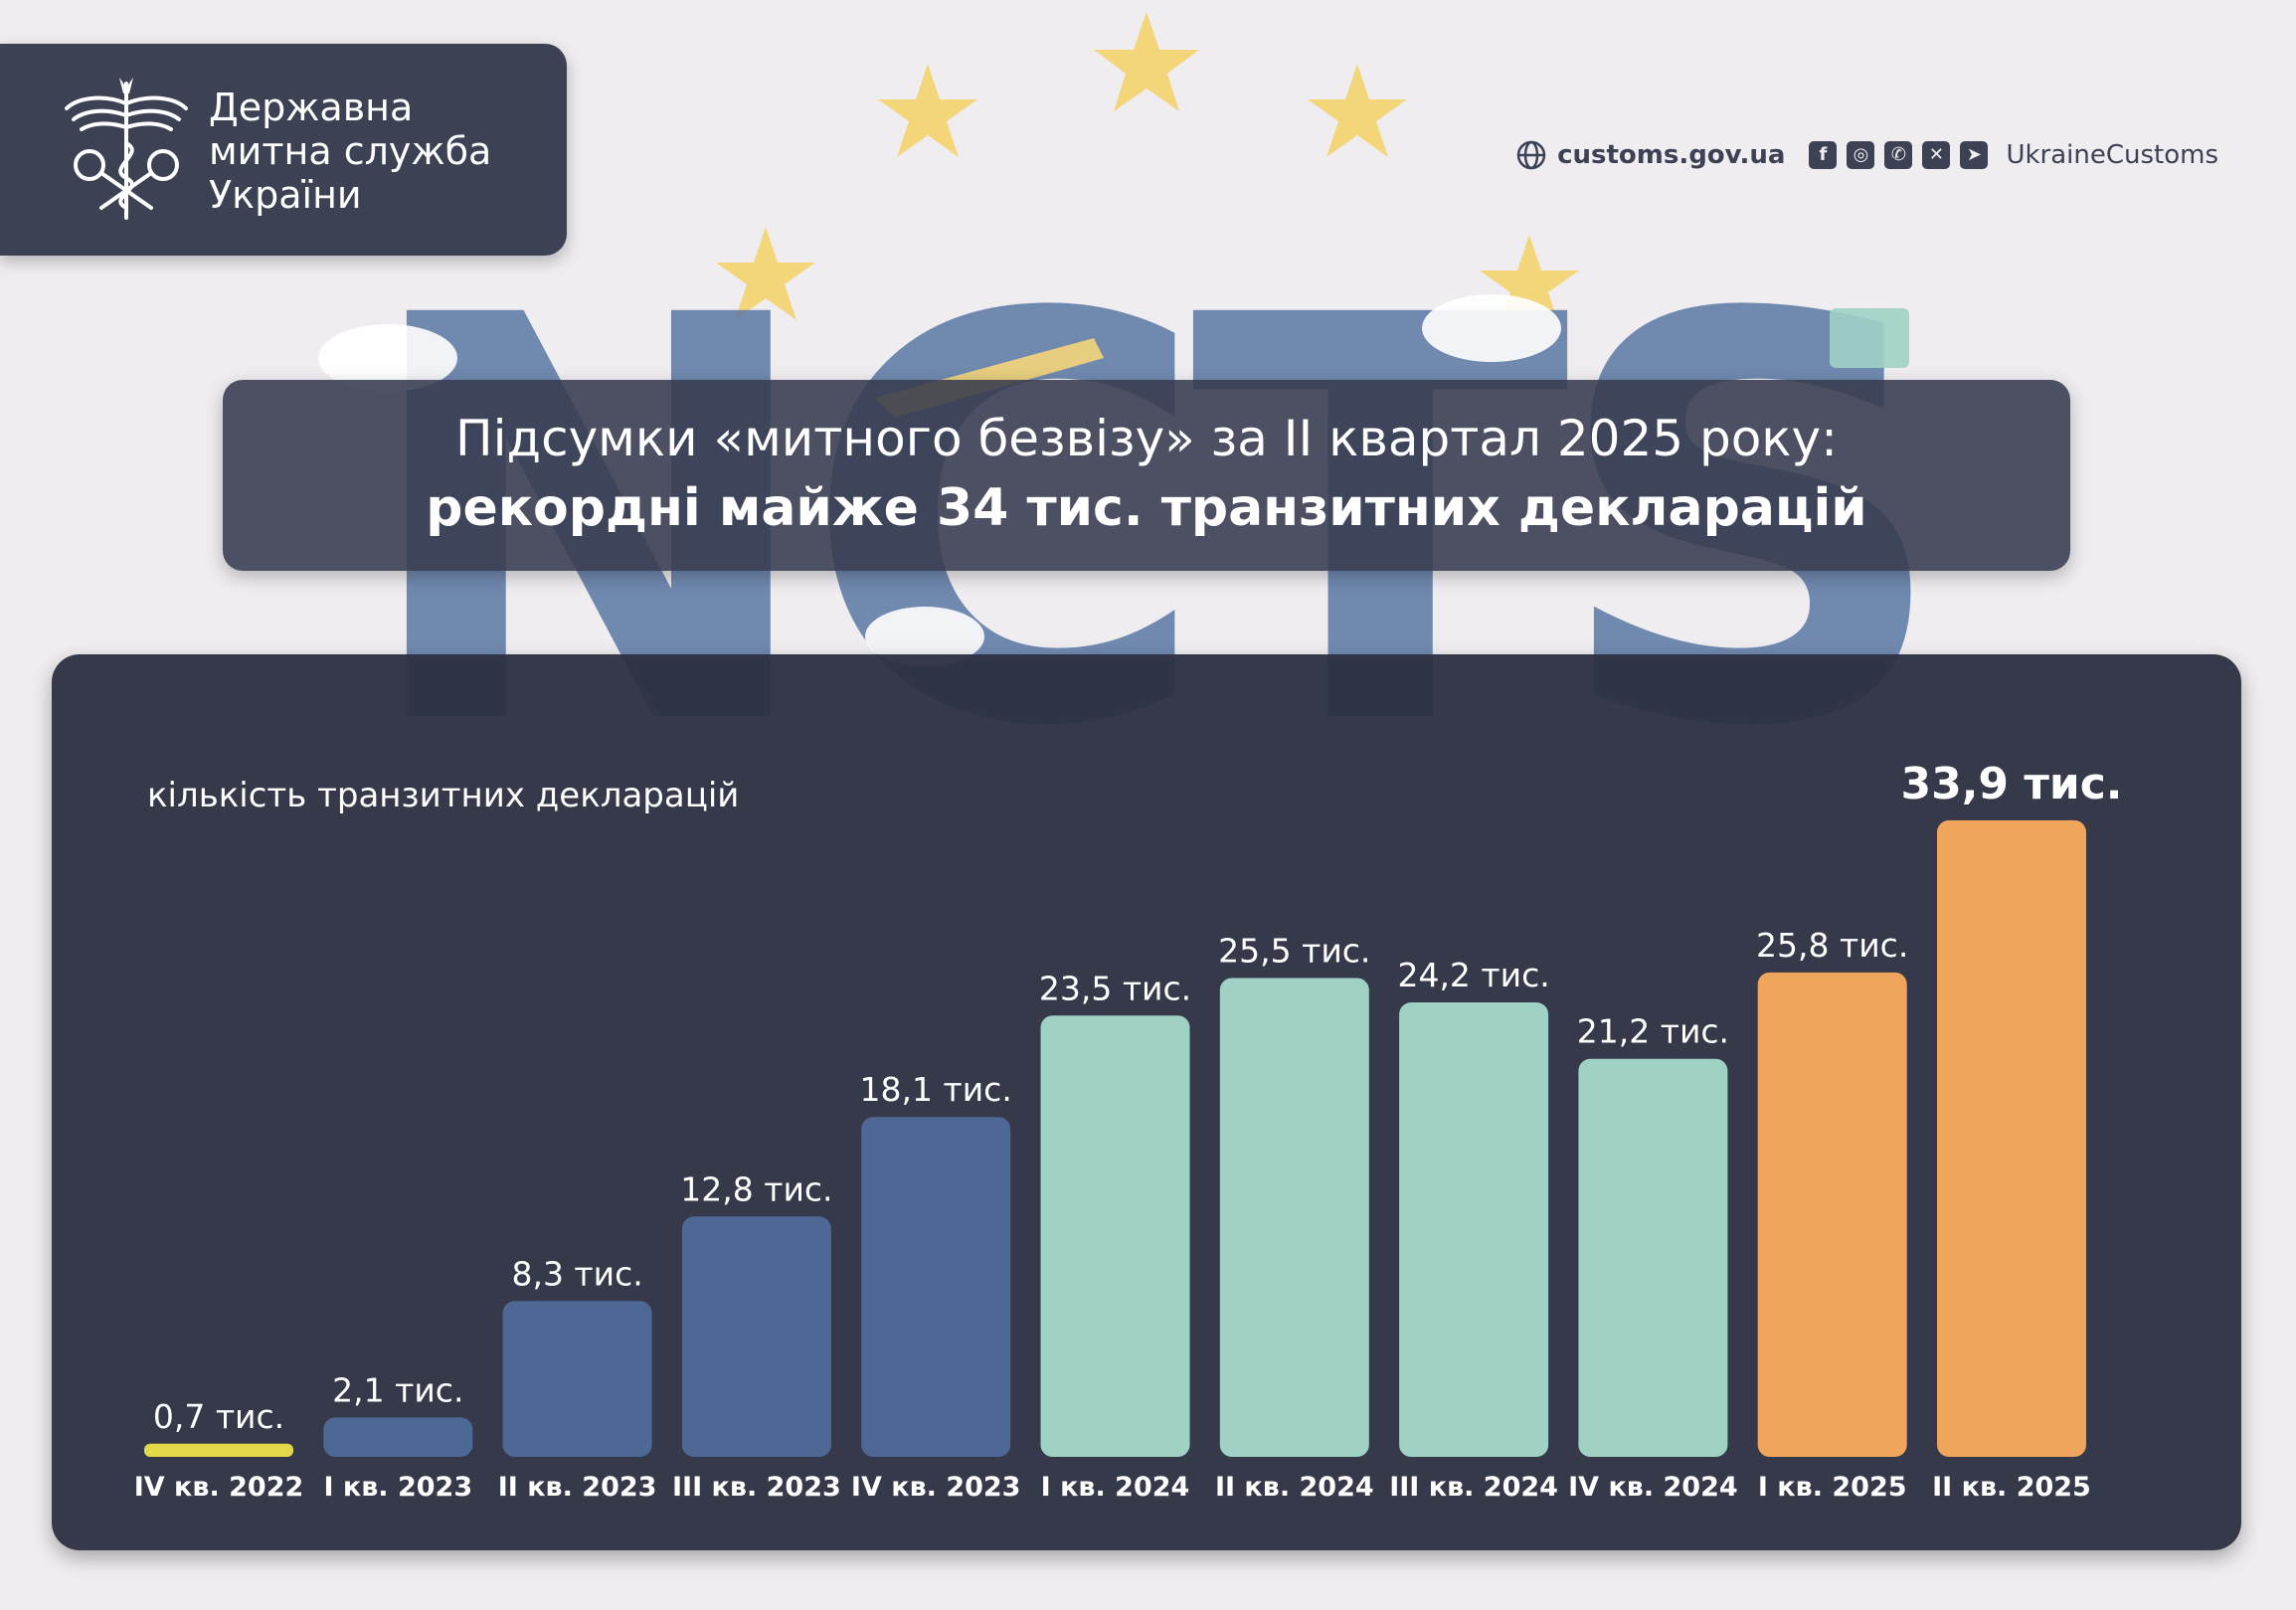 Image resolution: width=2296 pixels, height=1610 pixels. I want to click on org-name-line: Державна, so click(311, 107).